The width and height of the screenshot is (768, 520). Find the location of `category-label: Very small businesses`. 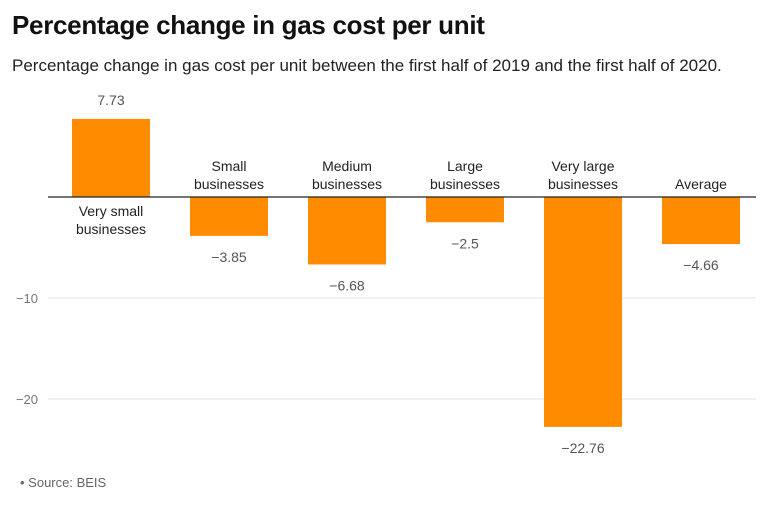

category-label: Very small businesses is located at coordinates (111, 220).